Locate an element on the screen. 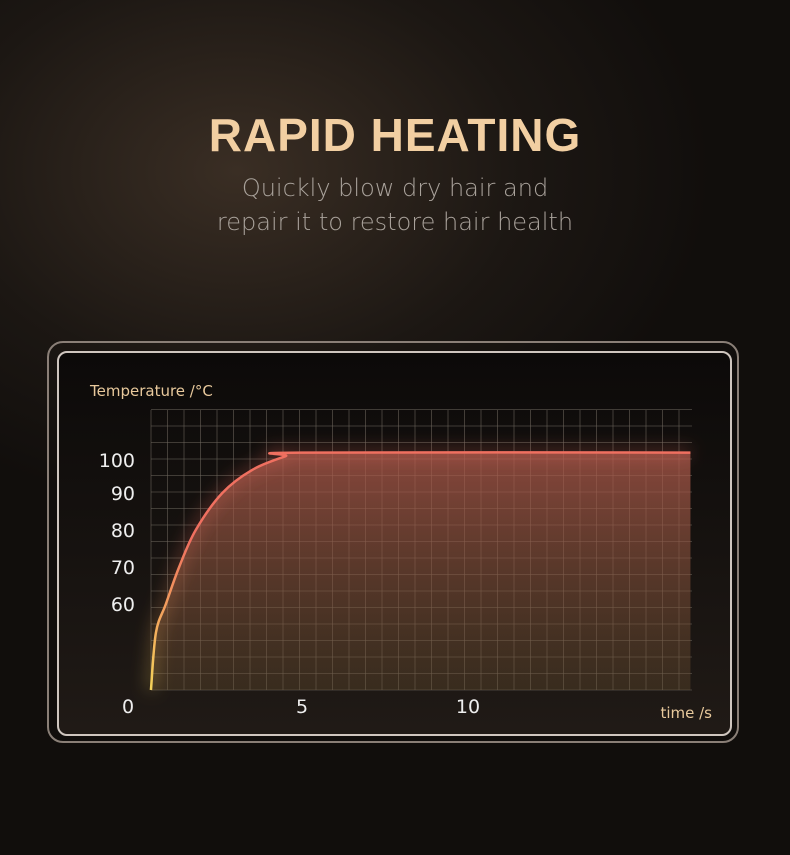 This screenshot has height=855, width=790. y-tick-label: 70 is located at coordinates (123, 568).